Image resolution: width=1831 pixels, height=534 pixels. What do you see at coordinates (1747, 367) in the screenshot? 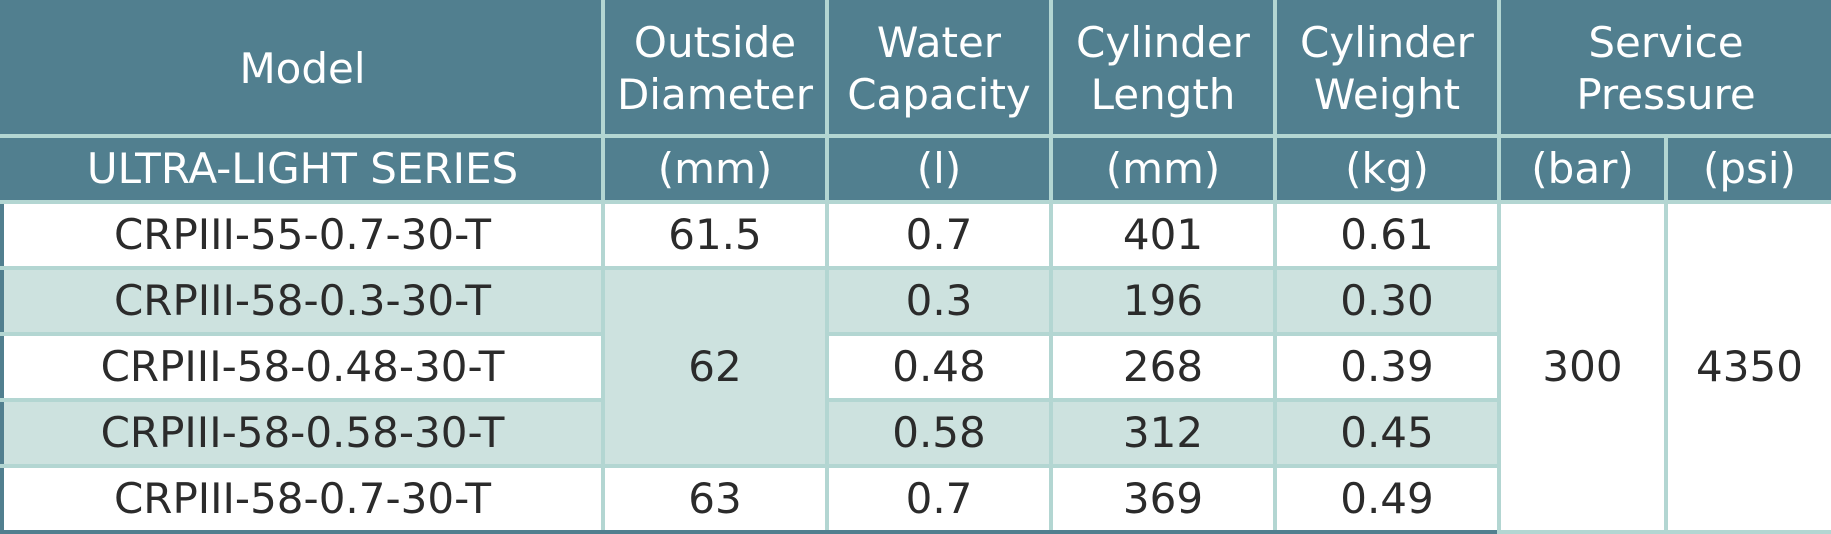
I see `pressure-psi-cell: 4350` at bounding box center [1747, 367].